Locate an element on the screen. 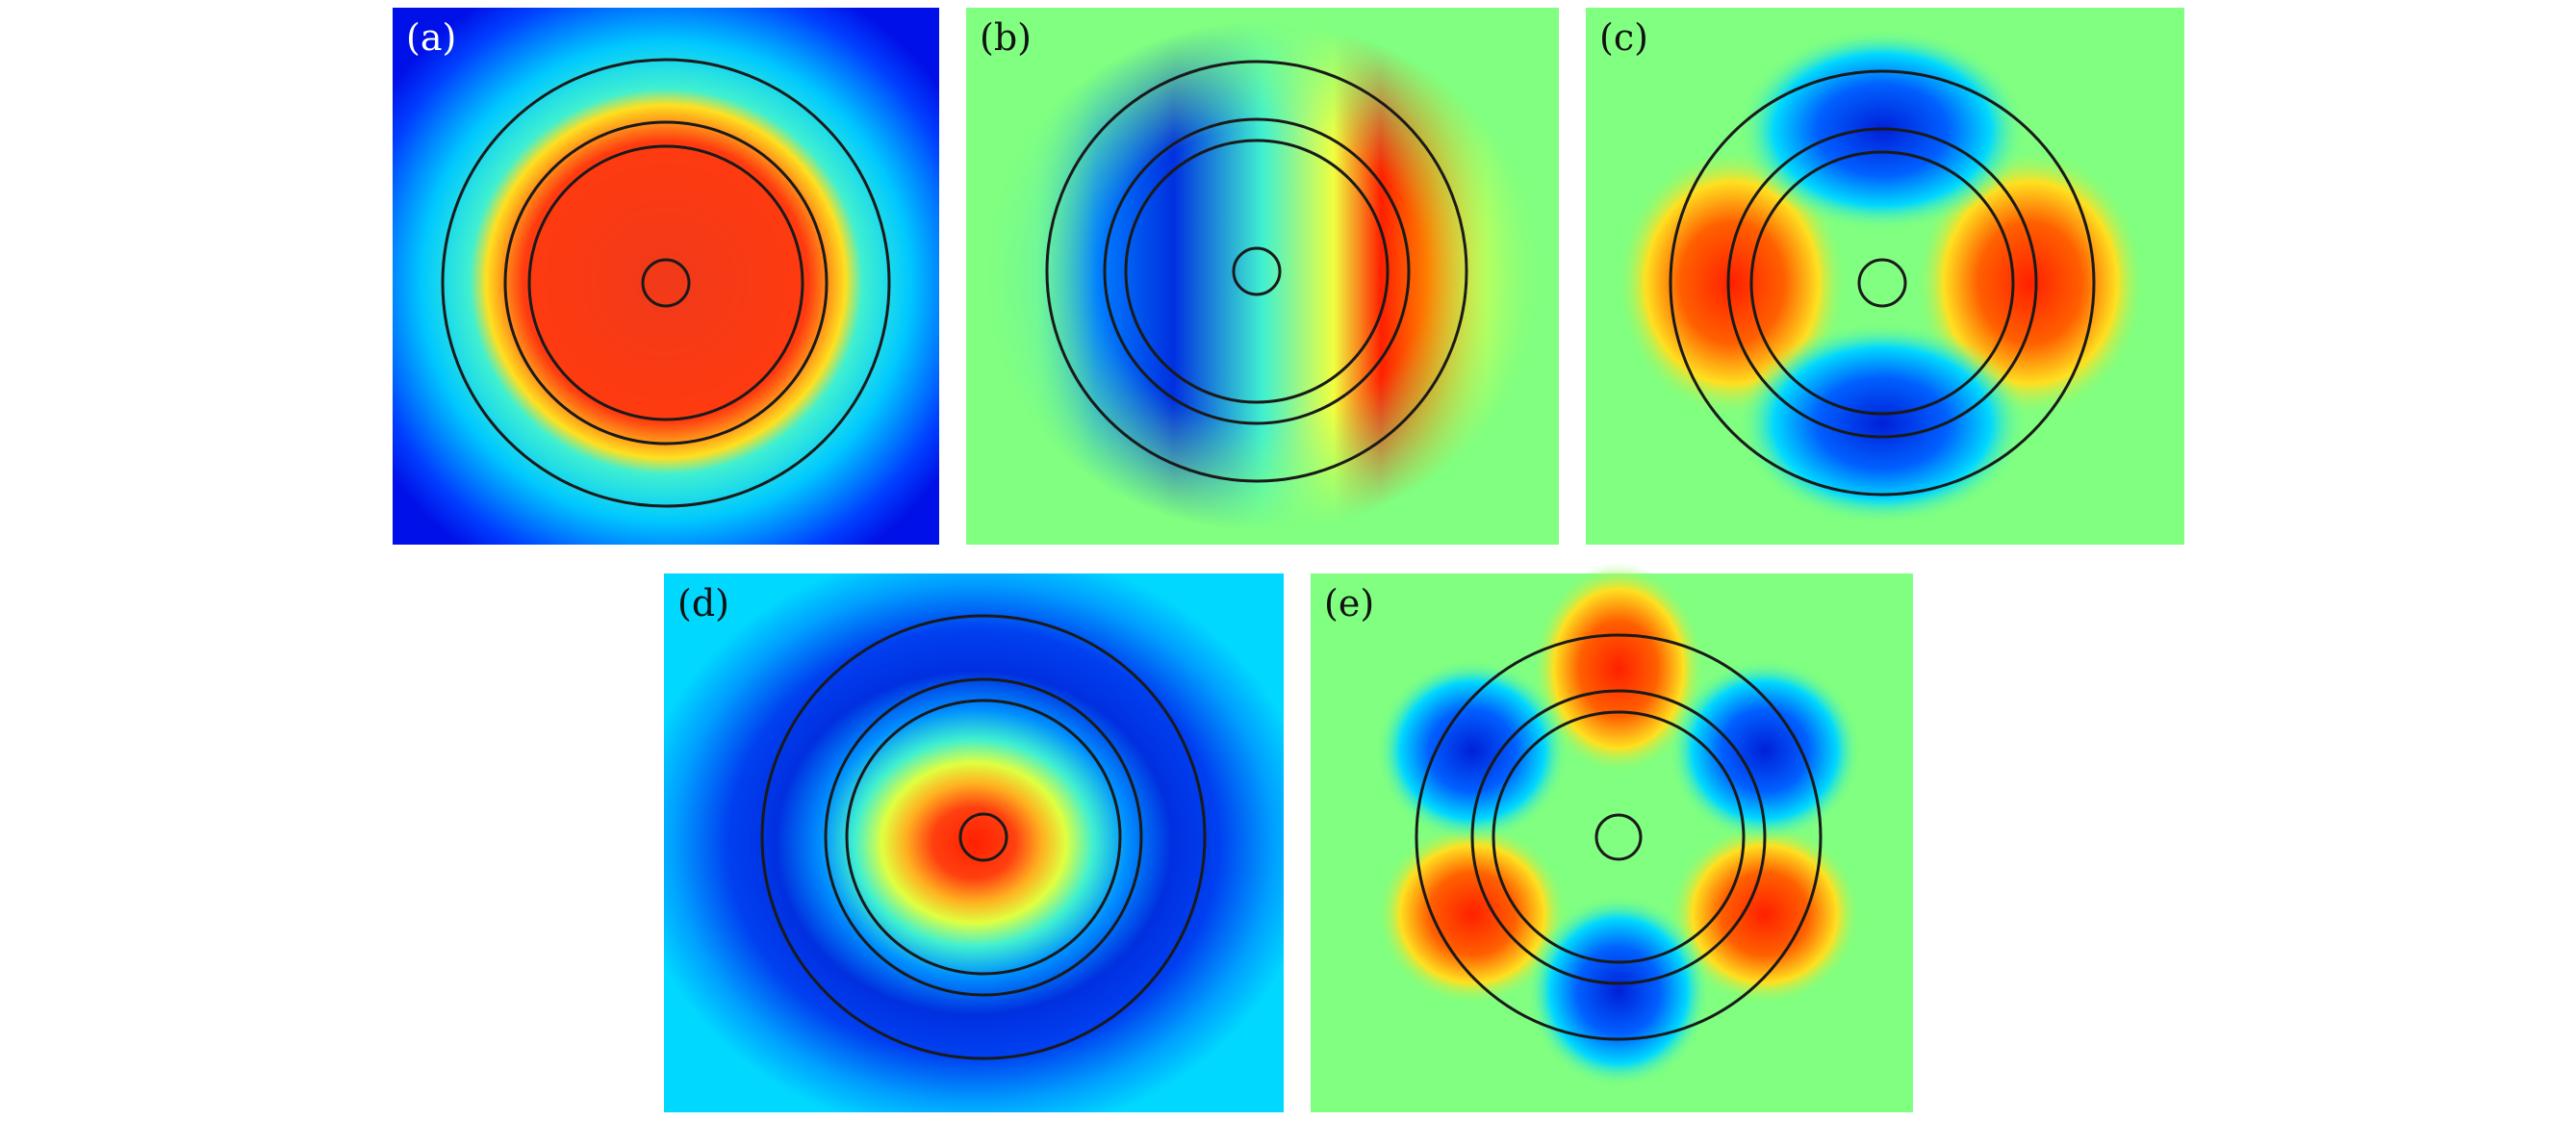  panel-e-label: (e) is located at coordinates (1349, 603).